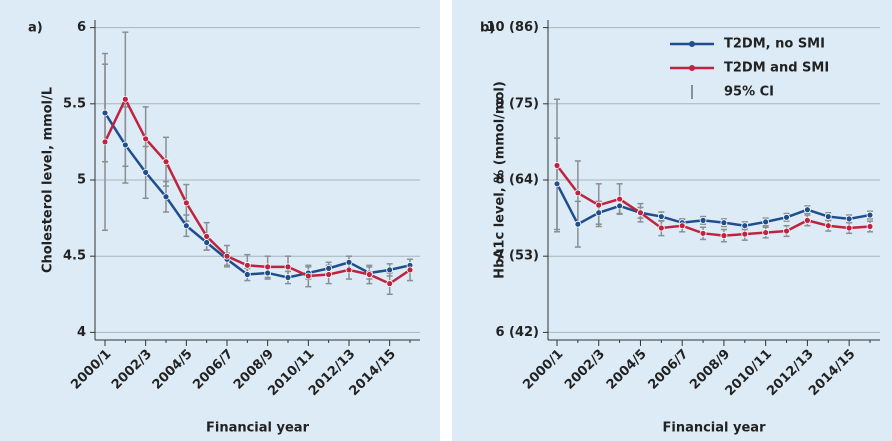 Image resolution: width=892 pixels, height=441 pixels. I want to click on y-tick-label: 6 (42), so click(517, 332).